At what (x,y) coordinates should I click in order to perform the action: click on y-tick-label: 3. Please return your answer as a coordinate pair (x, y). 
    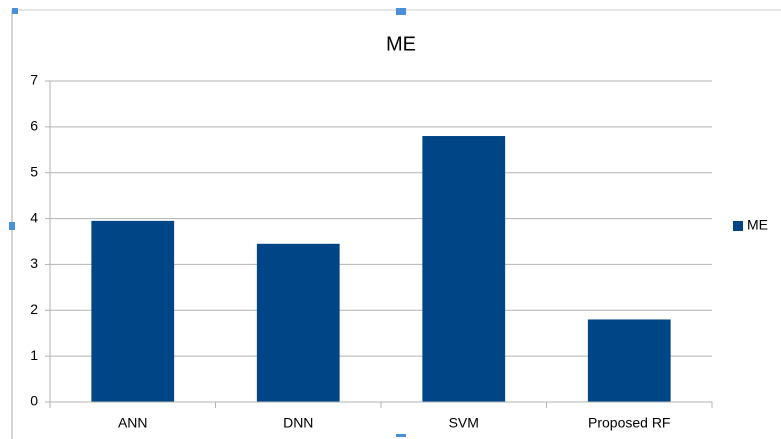
    Looking at the image, I should click on (34, 263).